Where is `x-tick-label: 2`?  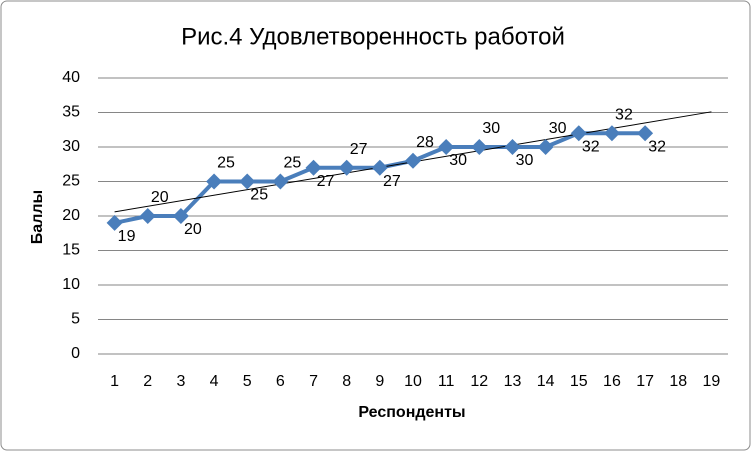
x-tick-label: 2 is located at coordinates (147, 381).